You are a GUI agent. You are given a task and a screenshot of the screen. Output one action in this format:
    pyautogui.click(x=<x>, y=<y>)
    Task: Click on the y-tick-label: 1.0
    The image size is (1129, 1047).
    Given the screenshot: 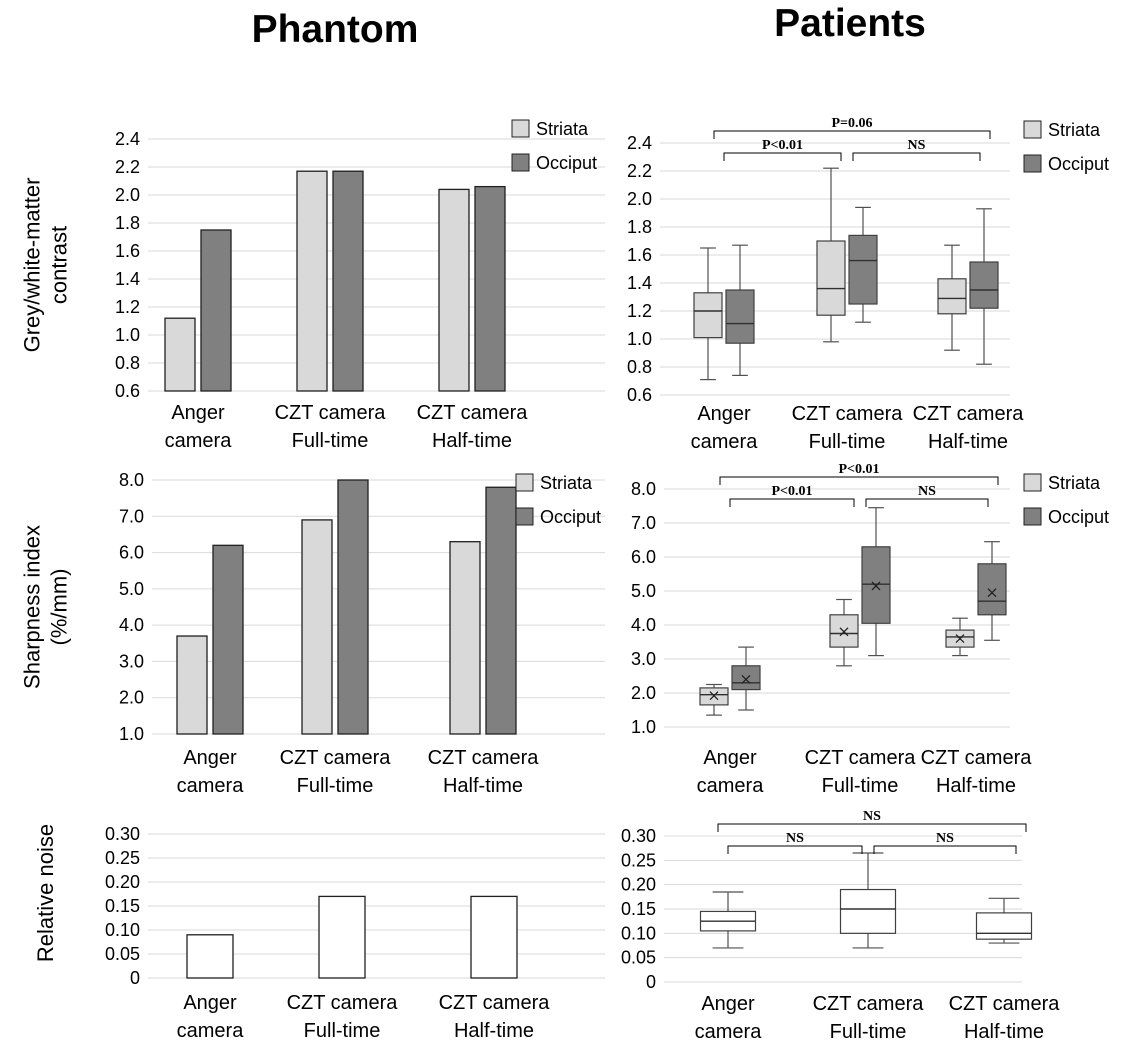 What is the action you would take?
    pyautogui.click(x=127, y=335)
    